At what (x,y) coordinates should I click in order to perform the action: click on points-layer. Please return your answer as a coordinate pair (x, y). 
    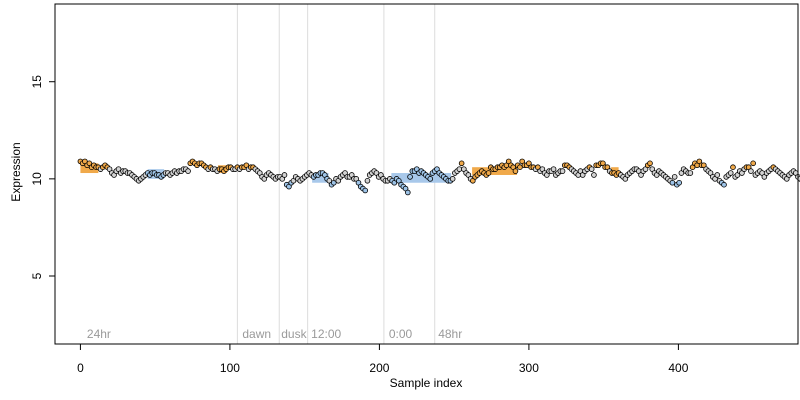
    Looking at the image, I should click on (438, 177).